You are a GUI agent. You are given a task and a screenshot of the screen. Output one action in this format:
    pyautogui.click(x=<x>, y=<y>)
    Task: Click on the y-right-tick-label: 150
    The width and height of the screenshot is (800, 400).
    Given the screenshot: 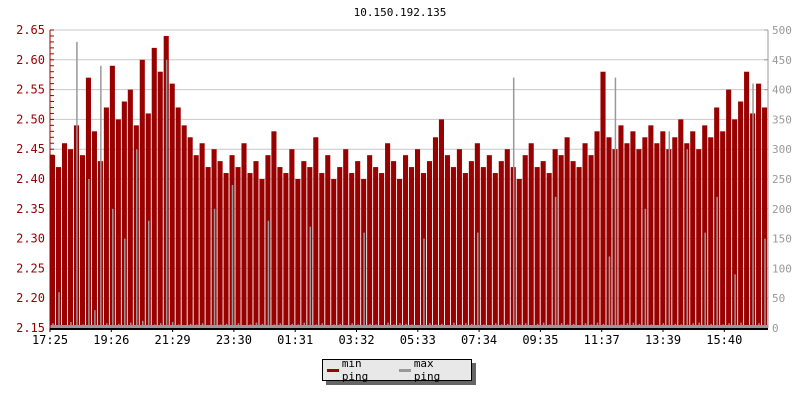 What is the action you would take?
    pyautogui.click(x=782, y=239)
    